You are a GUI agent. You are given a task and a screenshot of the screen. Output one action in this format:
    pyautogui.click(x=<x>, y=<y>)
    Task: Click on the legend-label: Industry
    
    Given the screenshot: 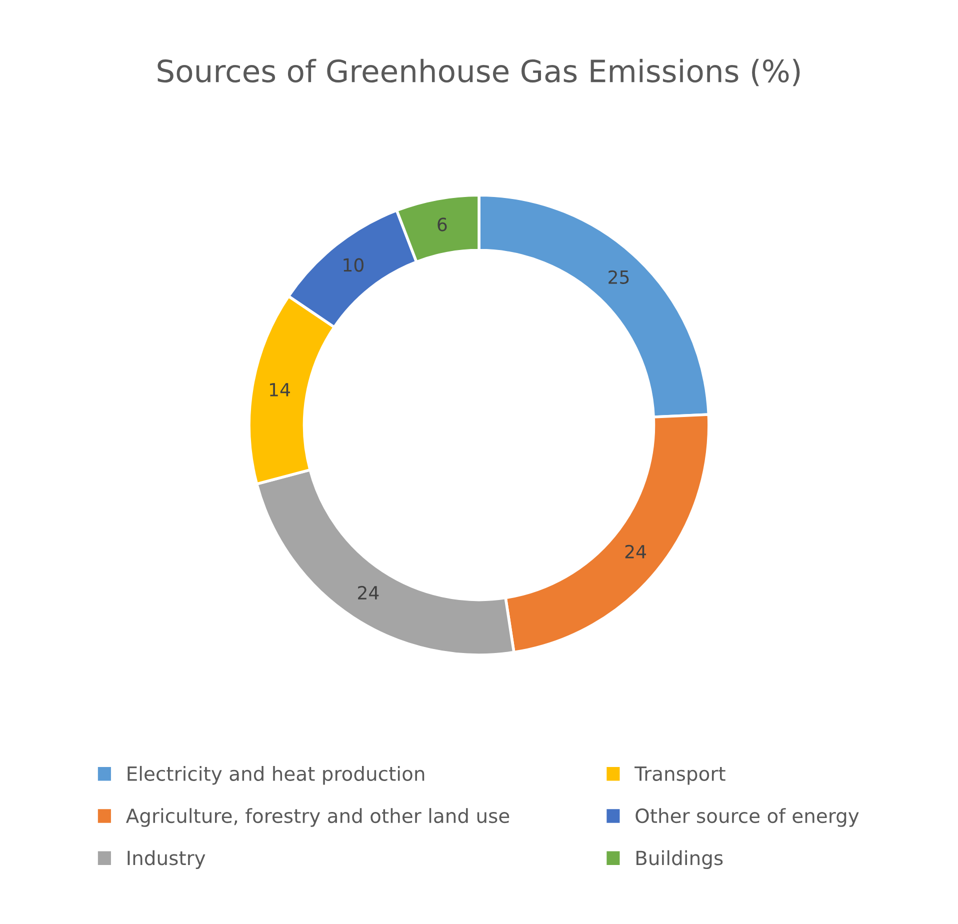 What is the action you would take?
    pyautogui.click(x=167, y=860)
    